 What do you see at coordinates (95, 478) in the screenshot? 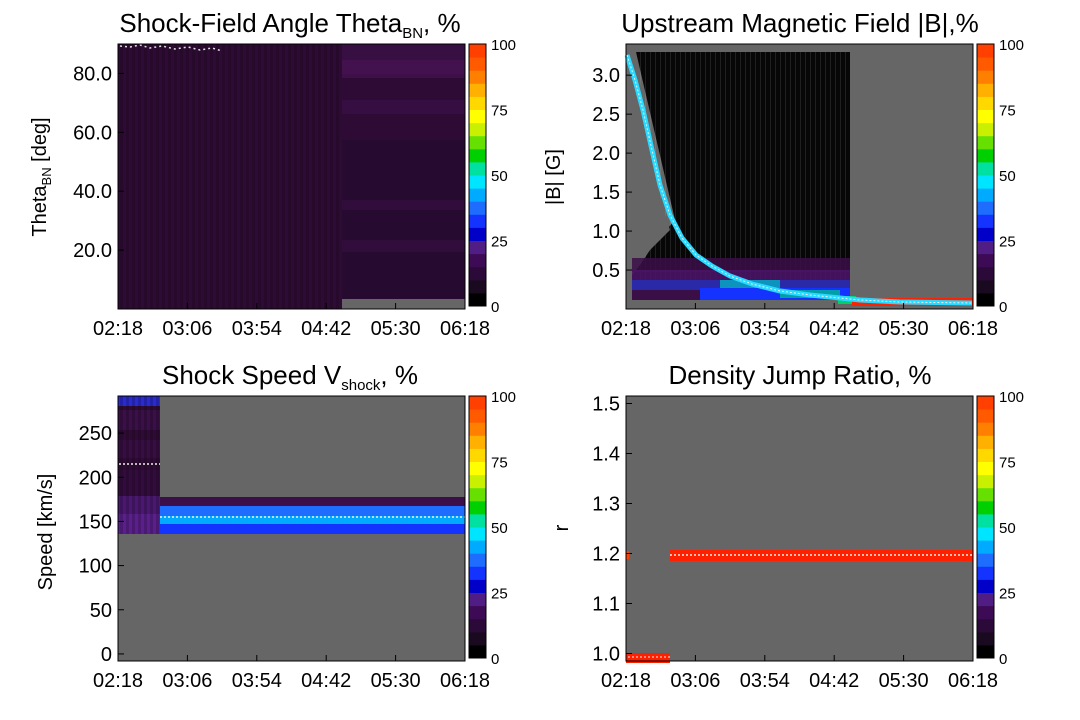
I see `y-tick-label: 200` at bounding box center [95, 478].